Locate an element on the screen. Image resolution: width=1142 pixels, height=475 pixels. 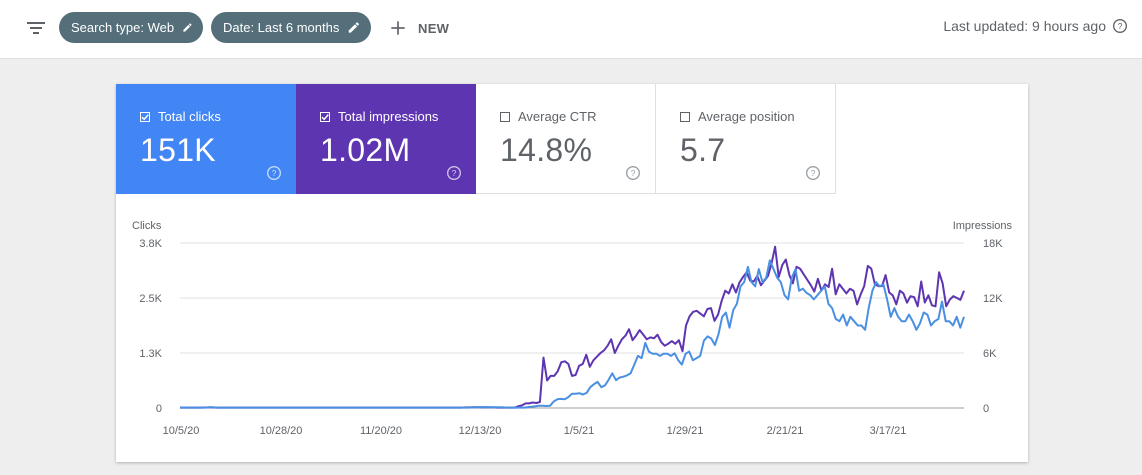
metric-header: Total clicks is located at coordinates (180, 116).